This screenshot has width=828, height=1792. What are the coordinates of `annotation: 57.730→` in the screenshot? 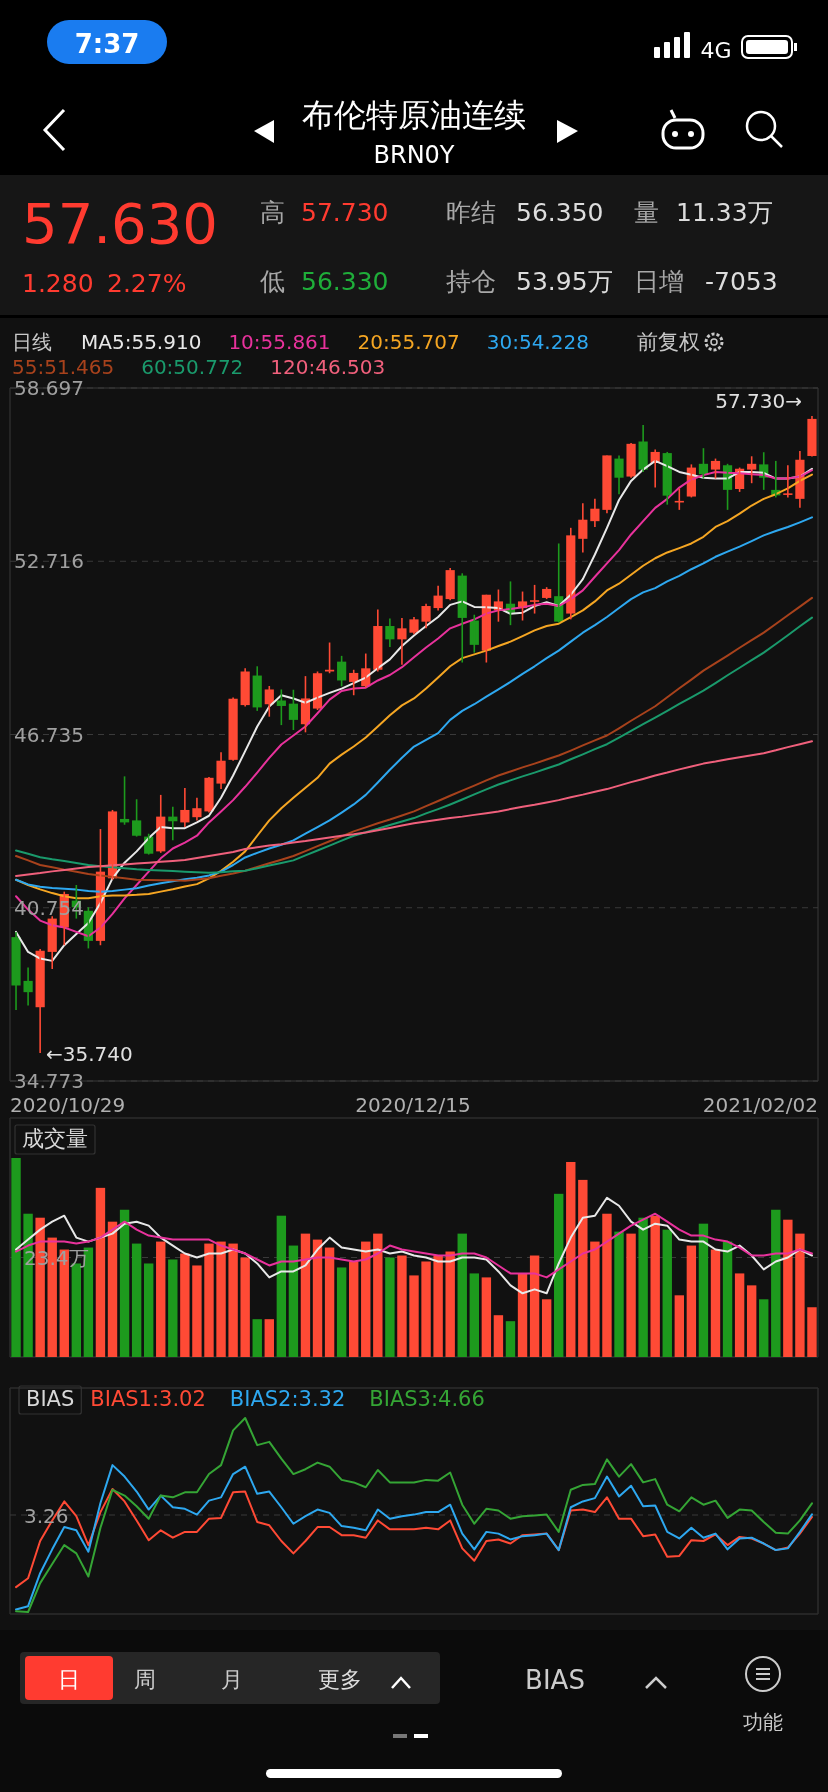 It's located at (758, 401).